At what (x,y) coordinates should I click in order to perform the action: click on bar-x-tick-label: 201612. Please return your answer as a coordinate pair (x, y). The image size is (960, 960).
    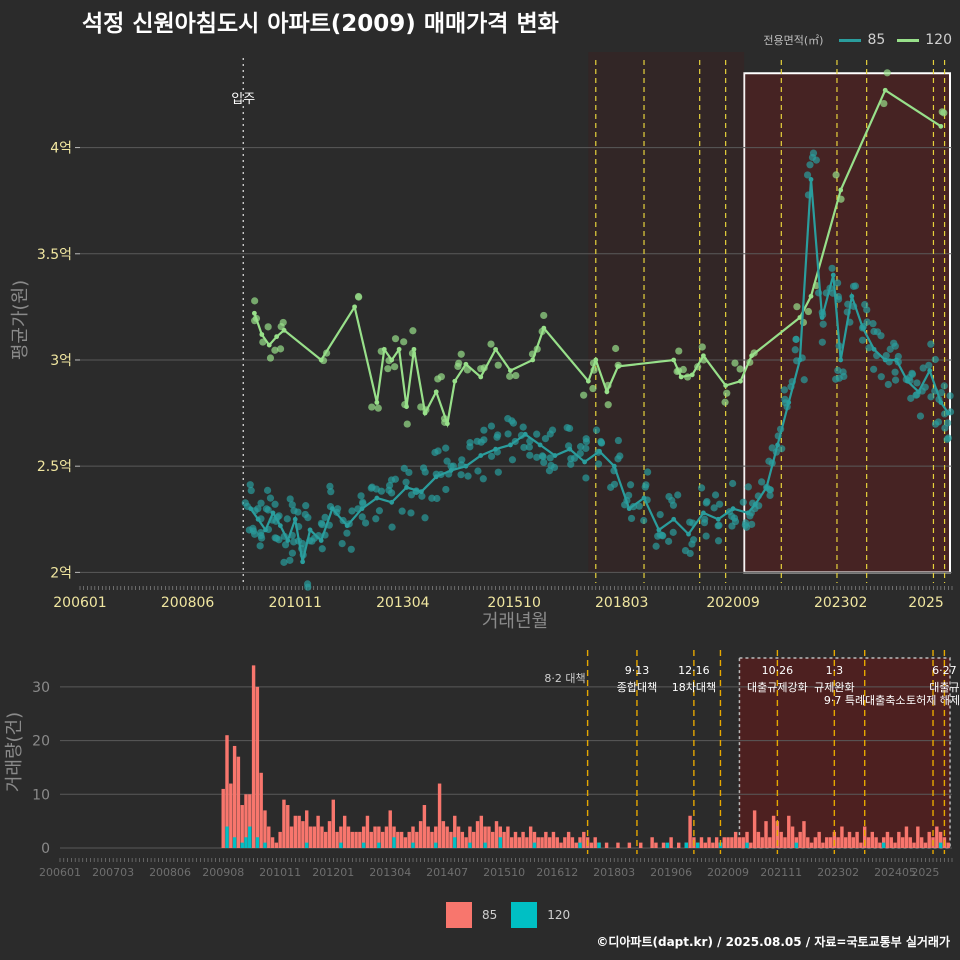
    Looking at the image, I should click on (557, 872).